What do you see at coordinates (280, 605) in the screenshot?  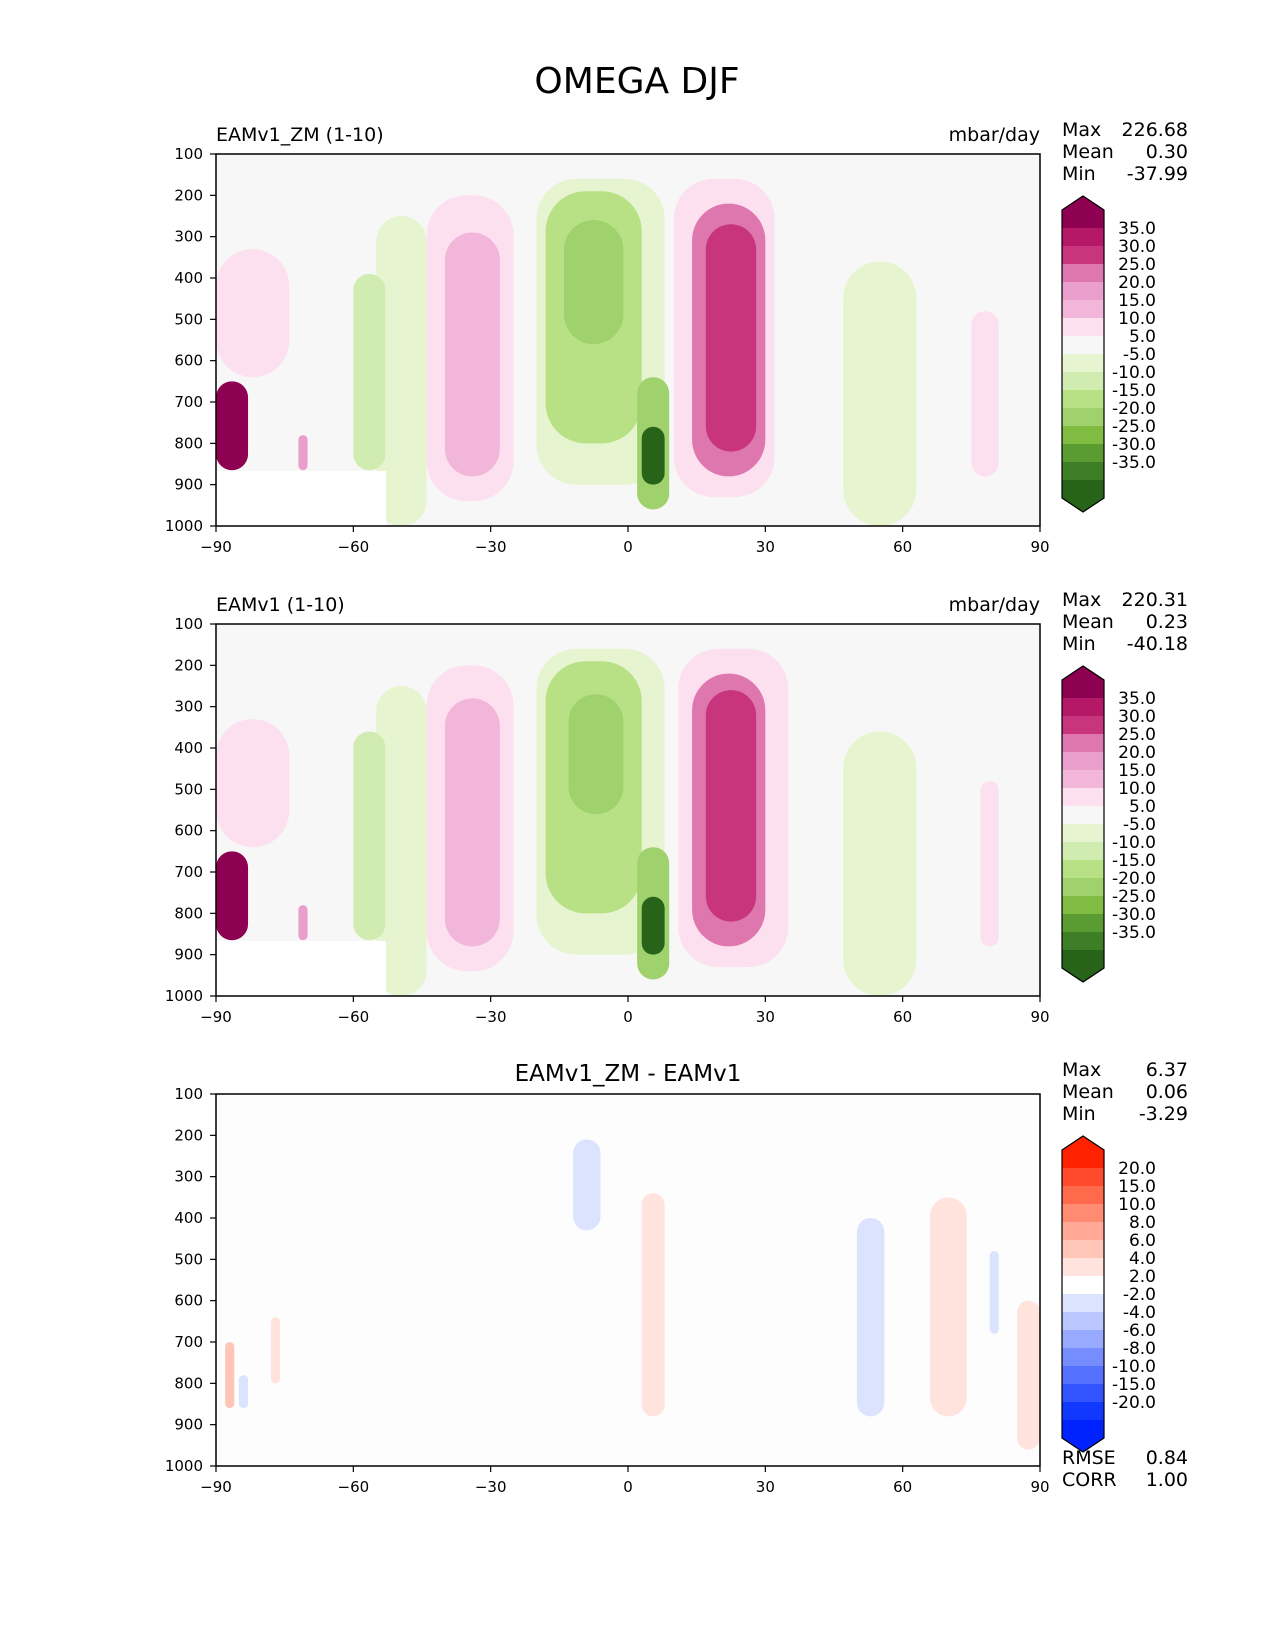 I see `panel-2-title-left: EAMv1 (1-10)` at bounding box center [280, 605].